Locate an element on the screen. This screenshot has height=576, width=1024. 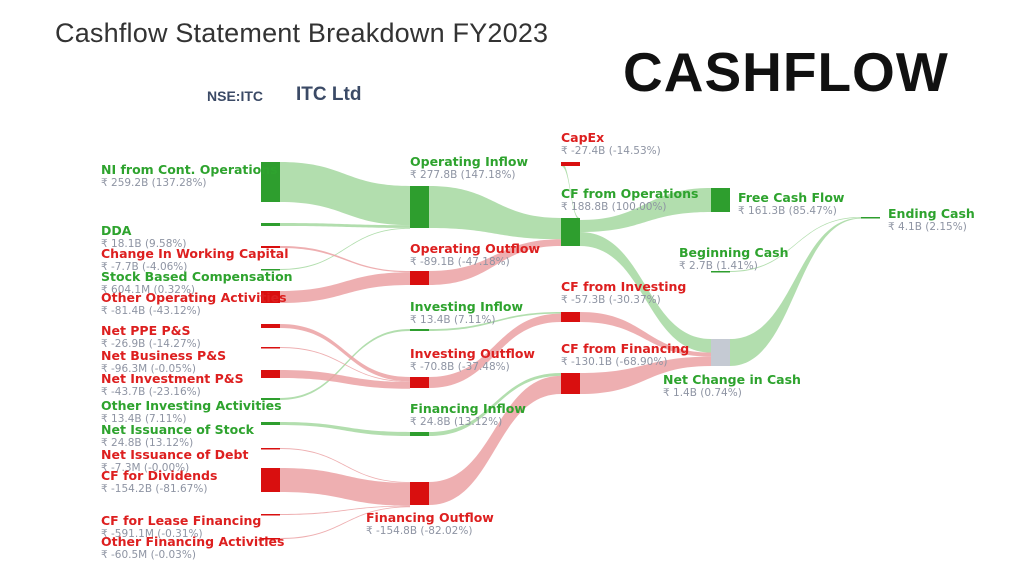
node-label-end: Ending Cash ₹ 4.1B (2.15%) is located at coordinates (931, 220).